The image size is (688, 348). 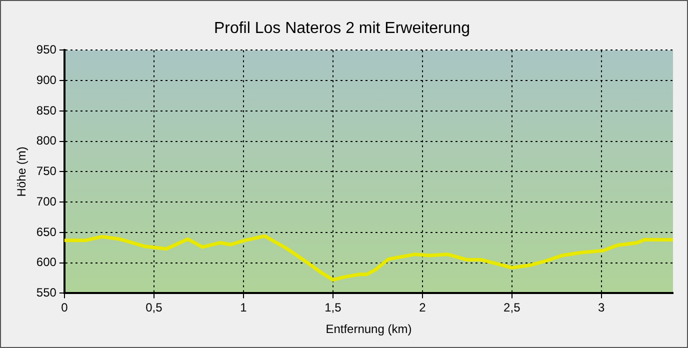 What do you see at coordinates (46, 201) in the screenshot?
I see `y-tick-label: 700` at bounding box center [46, 201].